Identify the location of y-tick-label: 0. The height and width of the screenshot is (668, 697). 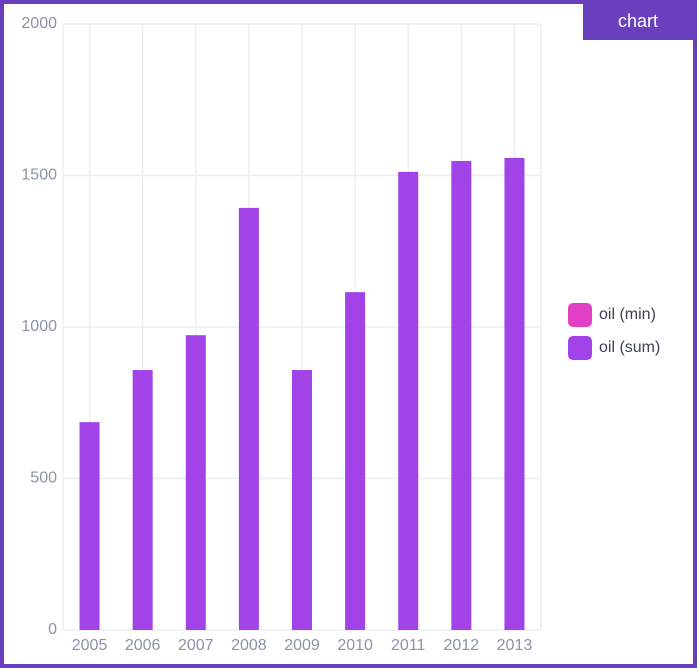
(52, 629).